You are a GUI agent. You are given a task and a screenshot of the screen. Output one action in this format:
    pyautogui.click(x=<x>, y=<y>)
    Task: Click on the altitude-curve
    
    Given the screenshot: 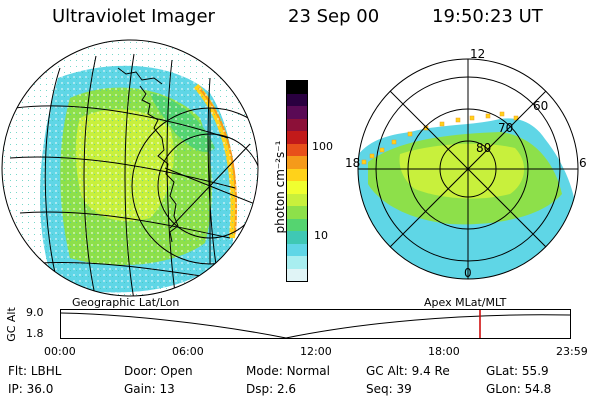 What is the action you would take?
    pyautogui.click(x=315, y=325)
    